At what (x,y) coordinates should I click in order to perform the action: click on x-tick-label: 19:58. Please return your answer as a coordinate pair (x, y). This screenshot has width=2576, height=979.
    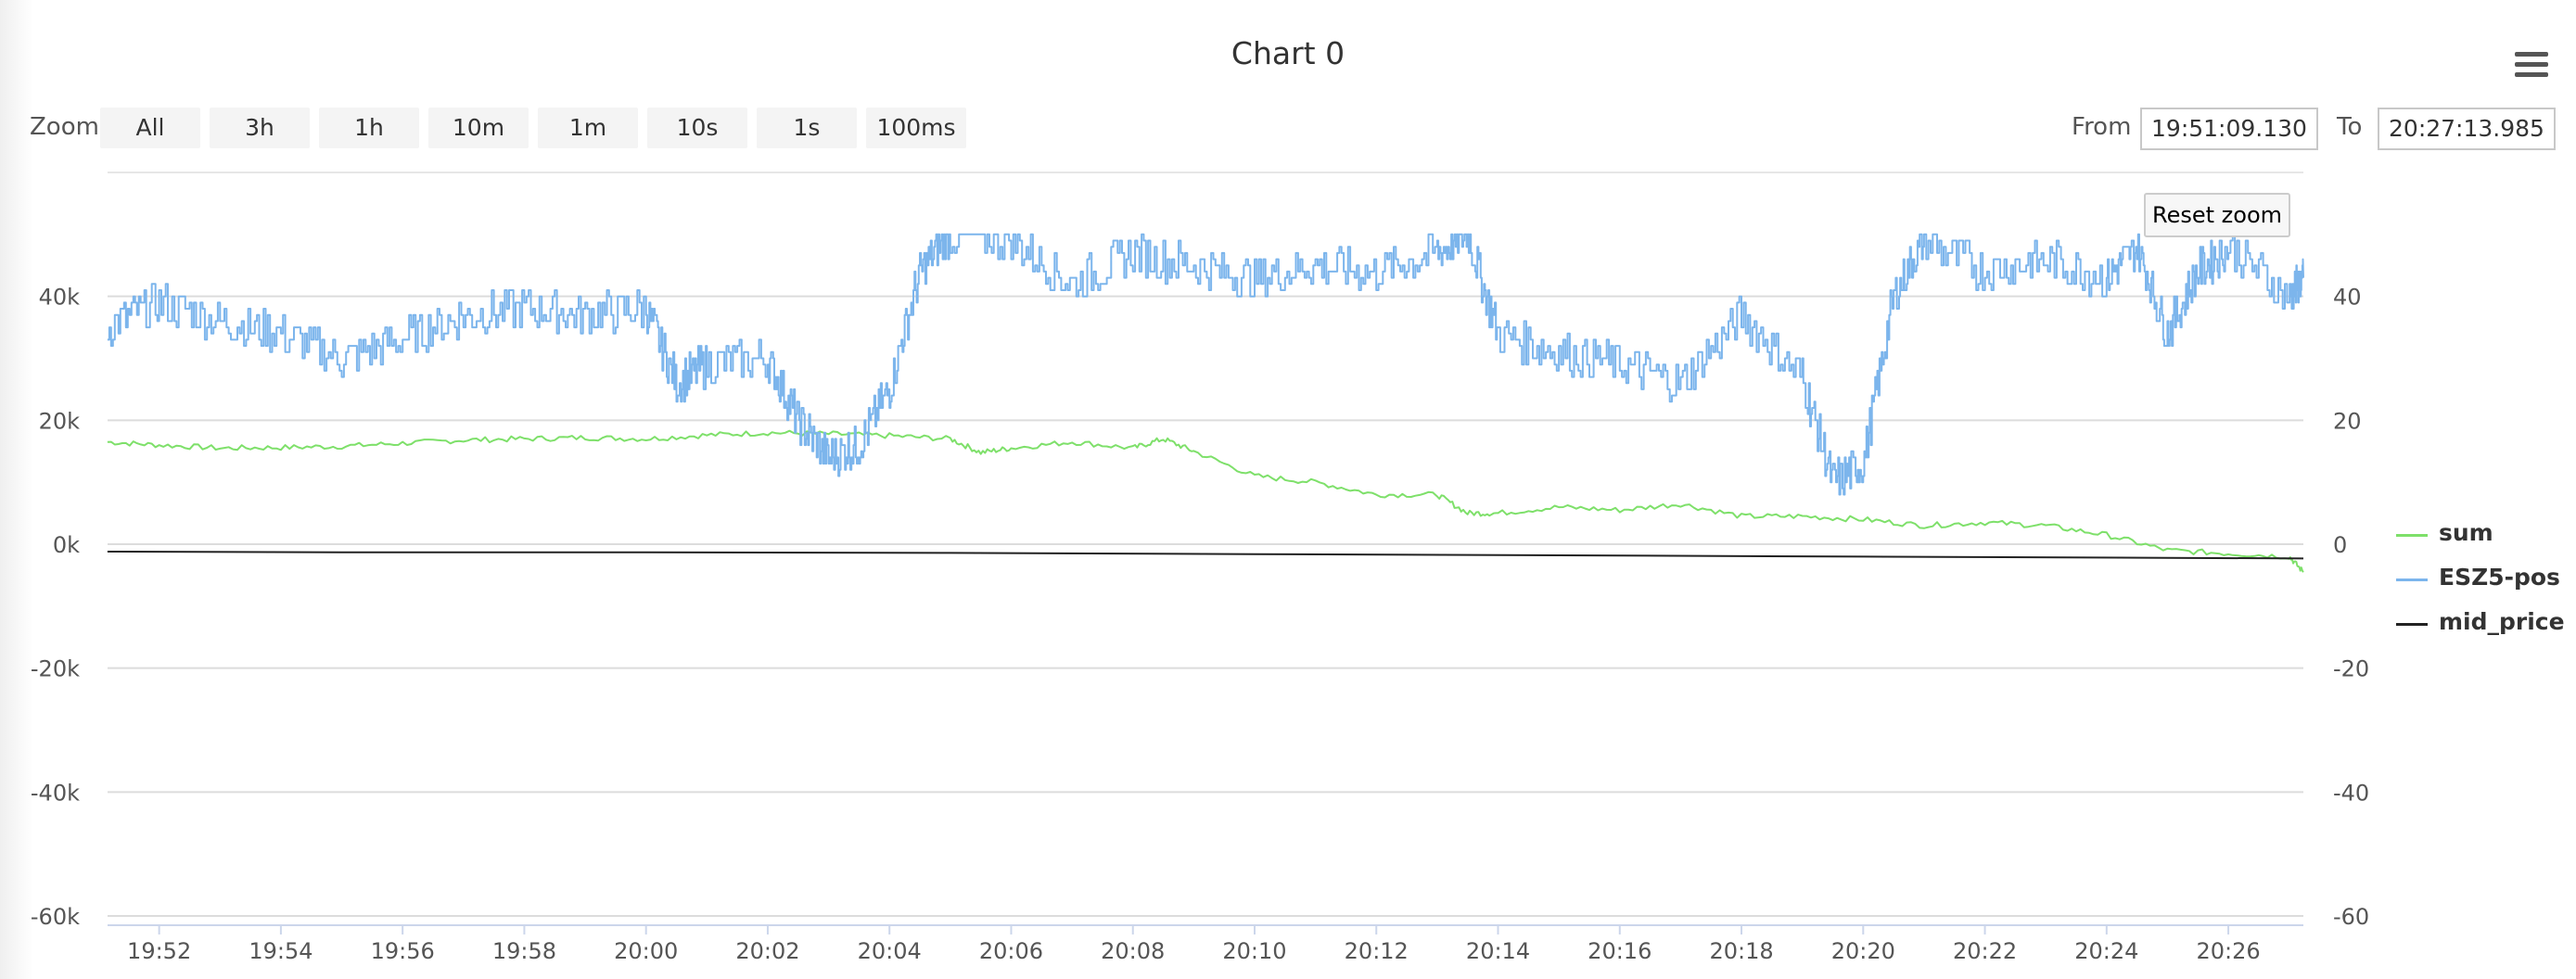
    Looking at the image, I should click on (524, 951).